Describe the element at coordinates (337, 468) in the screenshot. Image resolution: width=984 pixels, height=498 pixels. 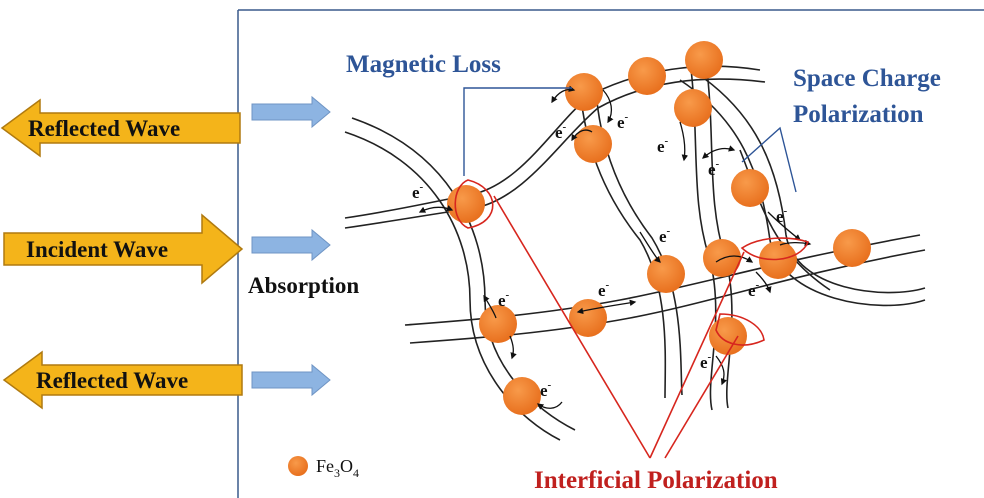
I see `legend-label: Fe3O4` at that location.